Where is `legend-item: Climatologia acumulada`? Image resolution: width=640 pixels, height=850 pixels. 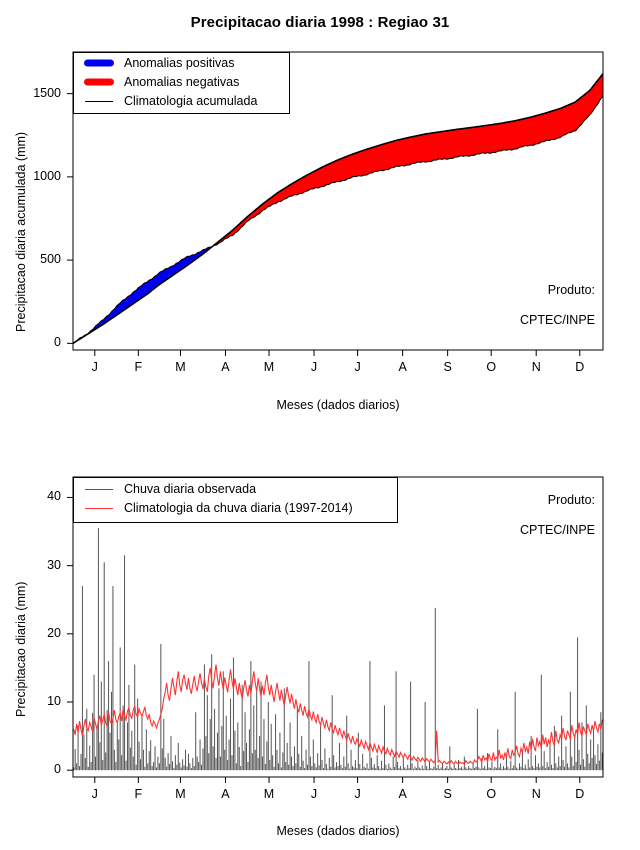 legend-item: Climatologia acumulada is located at coordinates (170, 101).